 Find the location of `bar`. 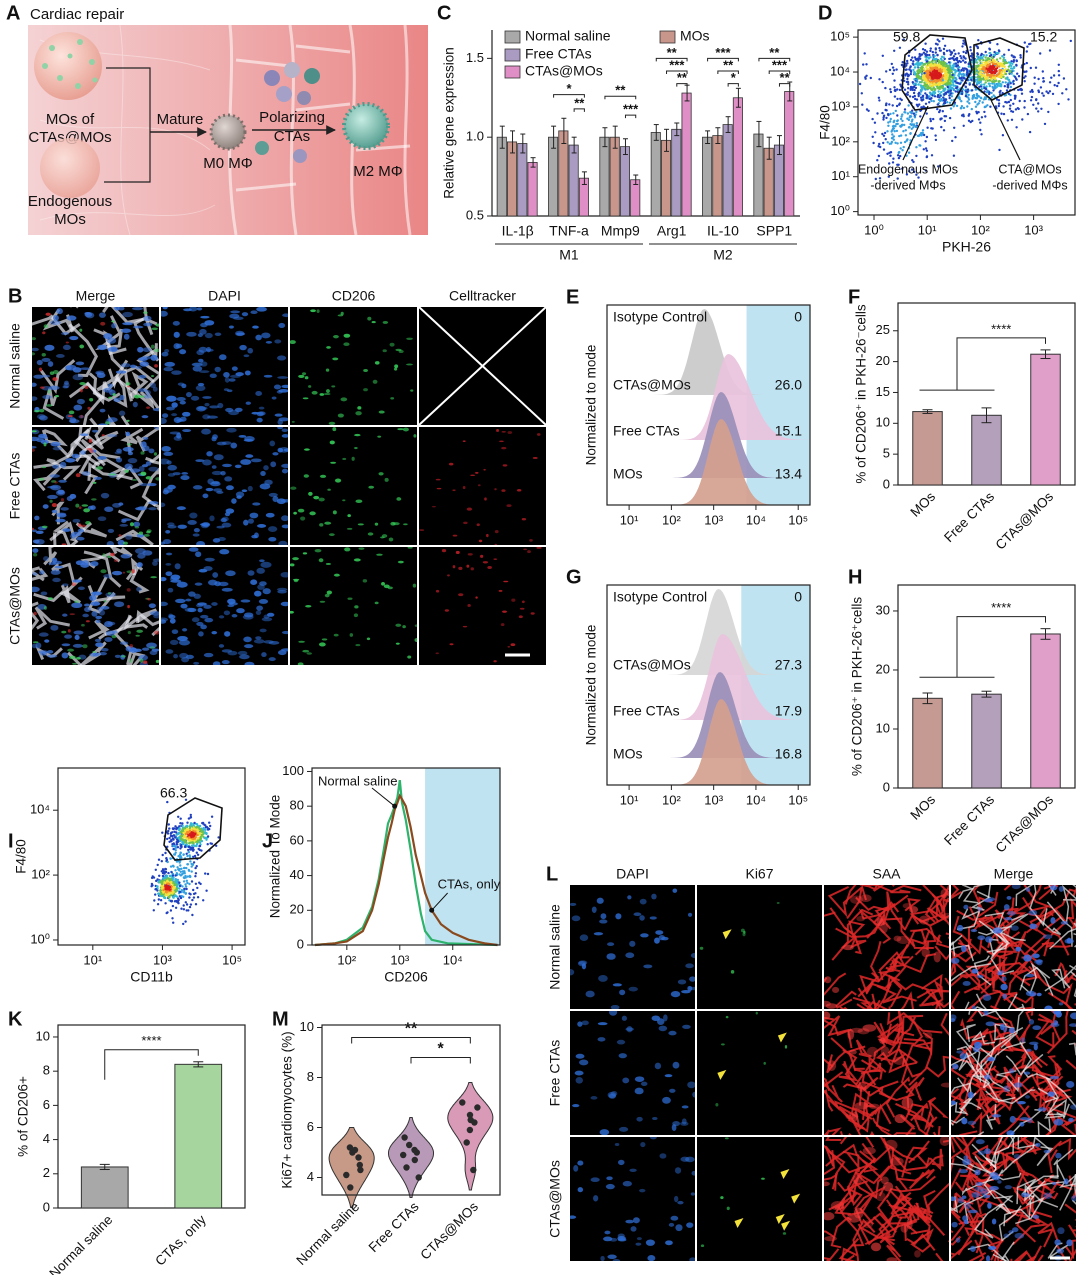

bar is located at coordinates (573, 180).